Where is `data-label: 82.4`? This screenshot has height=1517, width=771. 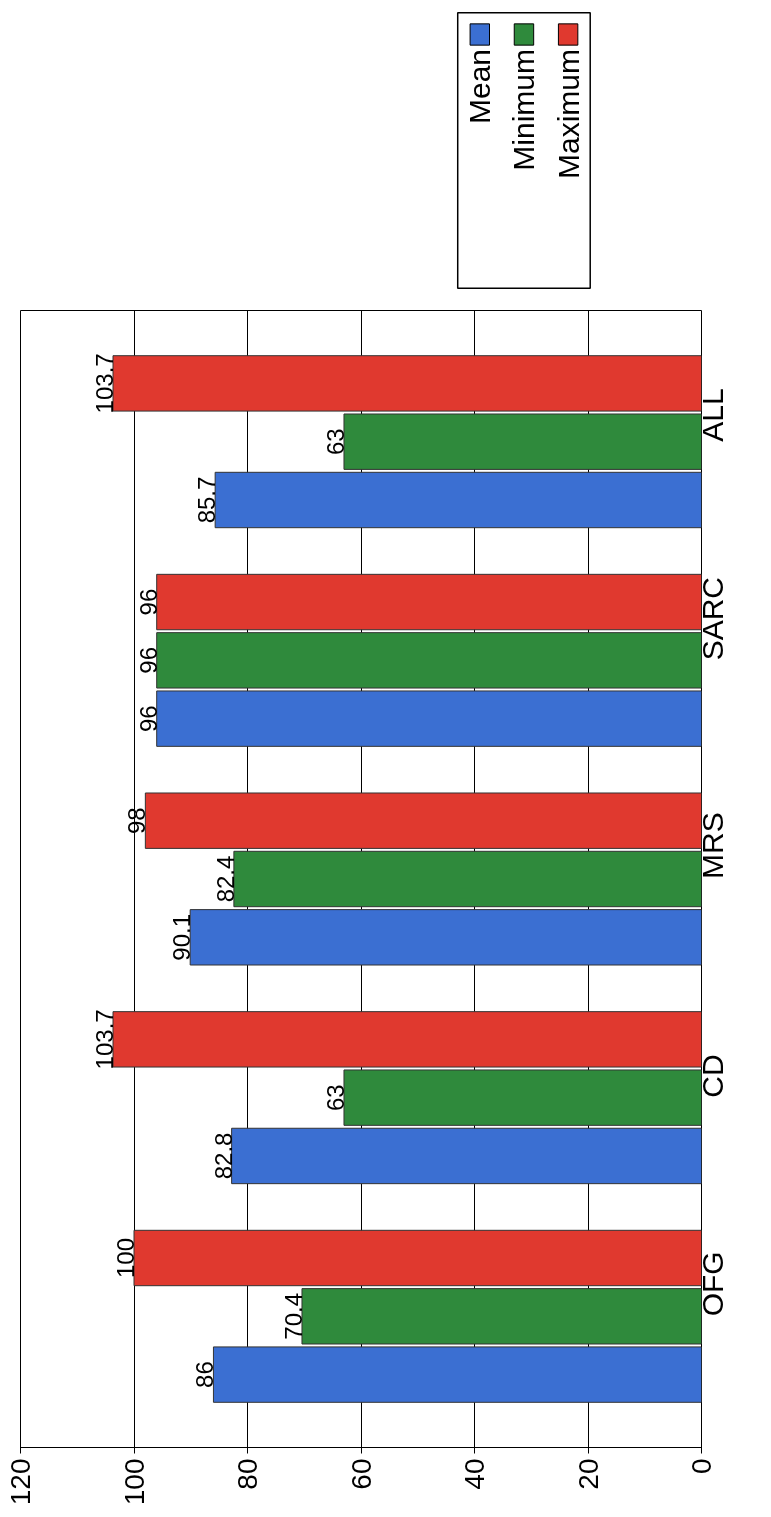 data-label: 82.4 is located at coordinates (225, 879).